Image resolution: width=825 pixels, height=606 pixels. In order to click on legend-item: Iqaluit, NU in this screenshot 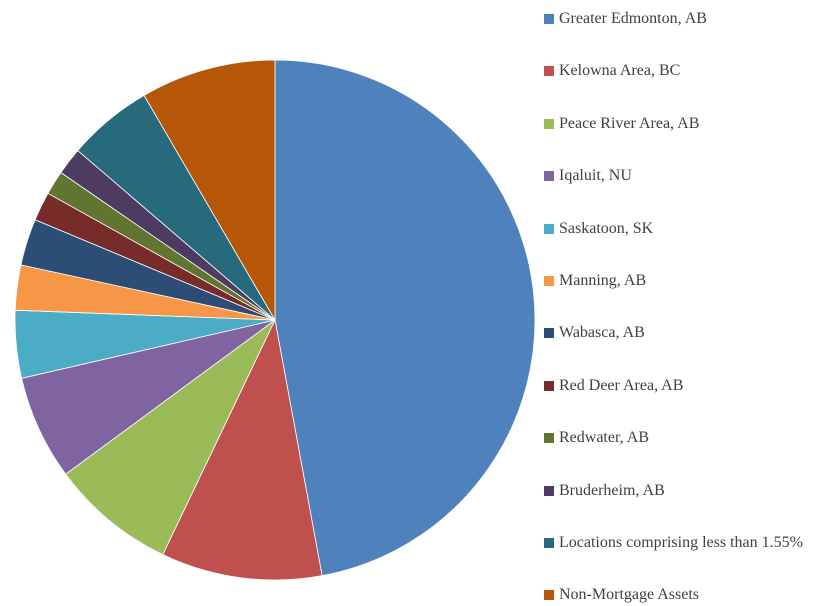, I will do `click(684, 176)`.